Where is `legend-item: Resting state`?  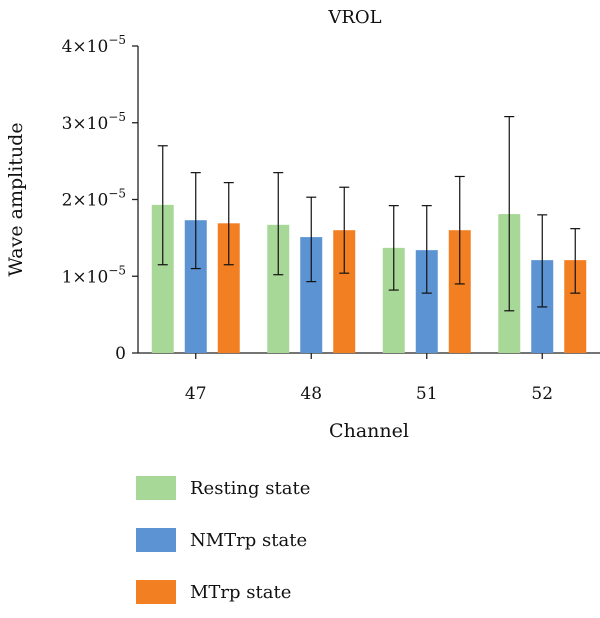 legend-item: Resting state is located at coordinates (223, 488).